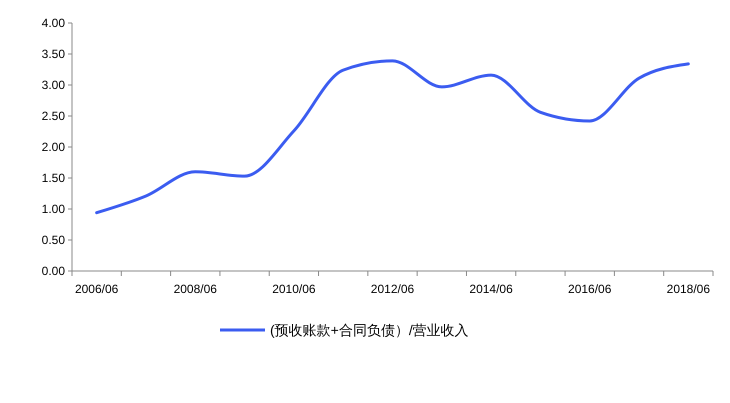 The image size is (730, 403). What do you see at coordinates (196, 289) in the screenshot?
I see `x-tick-label: 2008/06` at bounding box center [196, 289].